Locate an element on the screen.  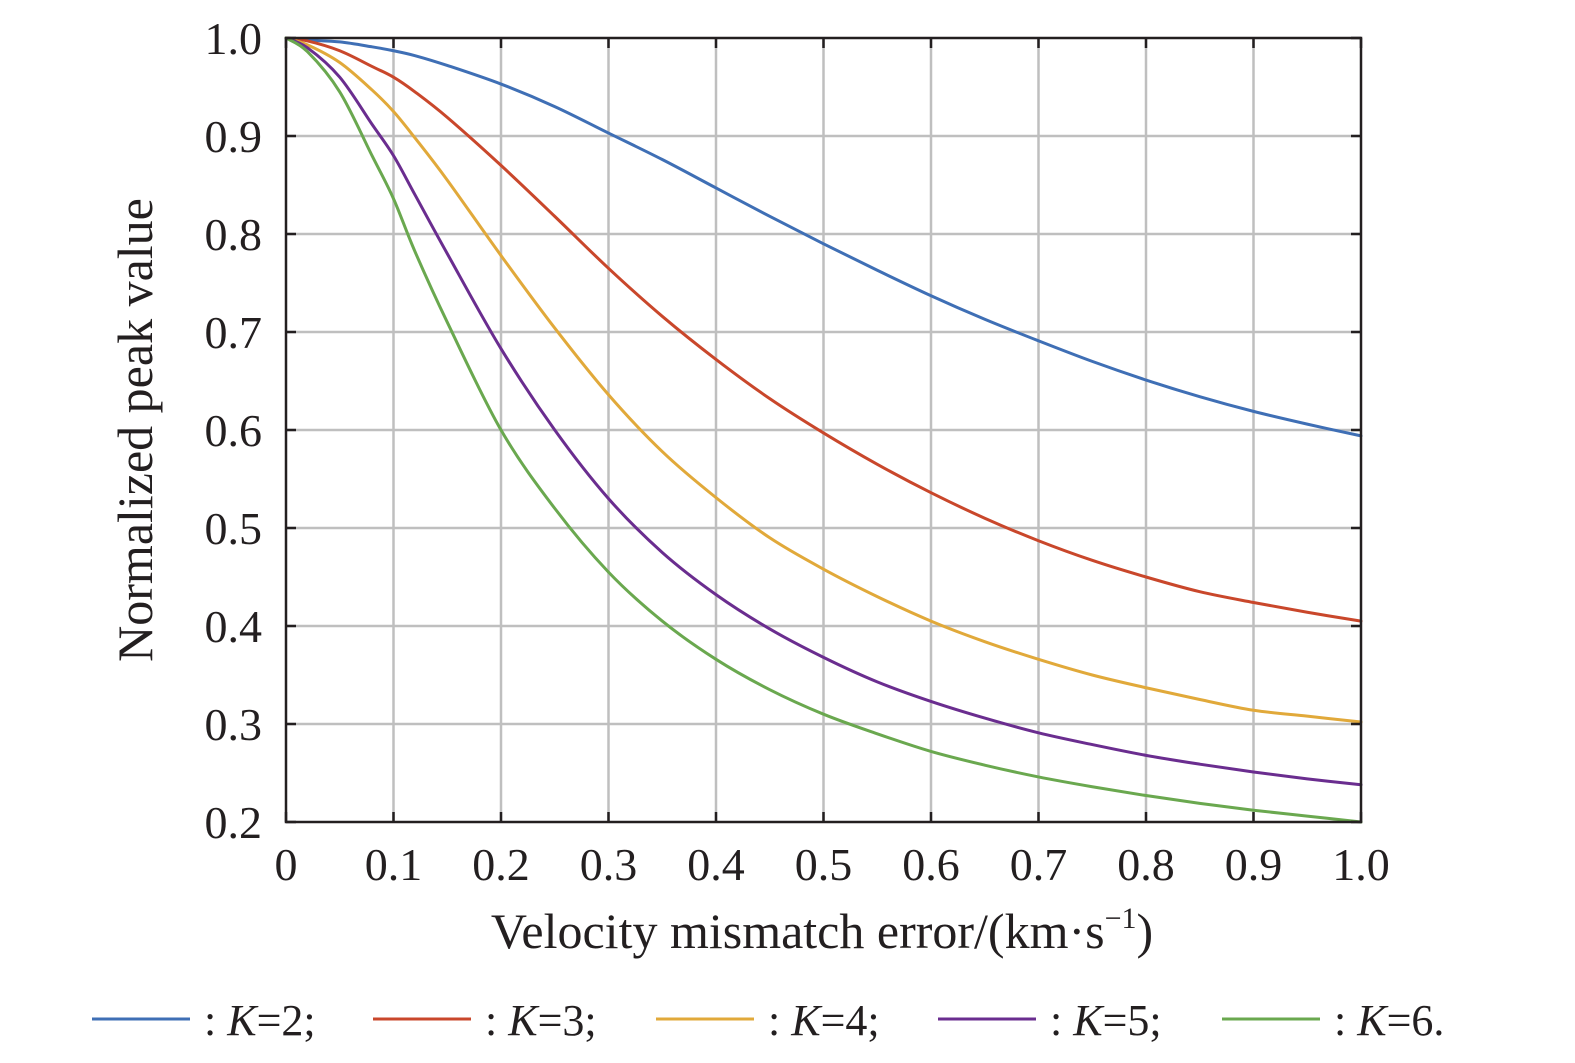
x-axis-title-superscript: −1 is located at coordinates (1121, 918).